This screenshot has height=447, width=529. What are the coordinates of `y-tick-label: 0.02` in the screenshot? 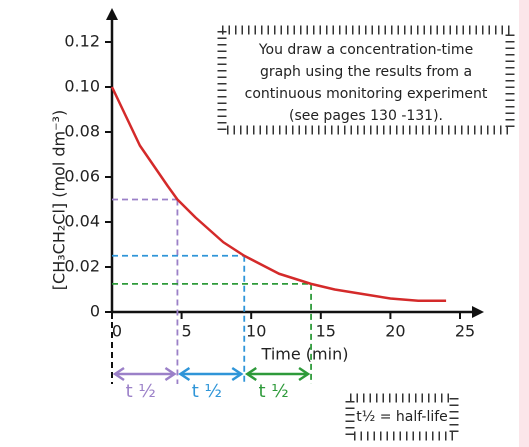 It's located at (82, 266).